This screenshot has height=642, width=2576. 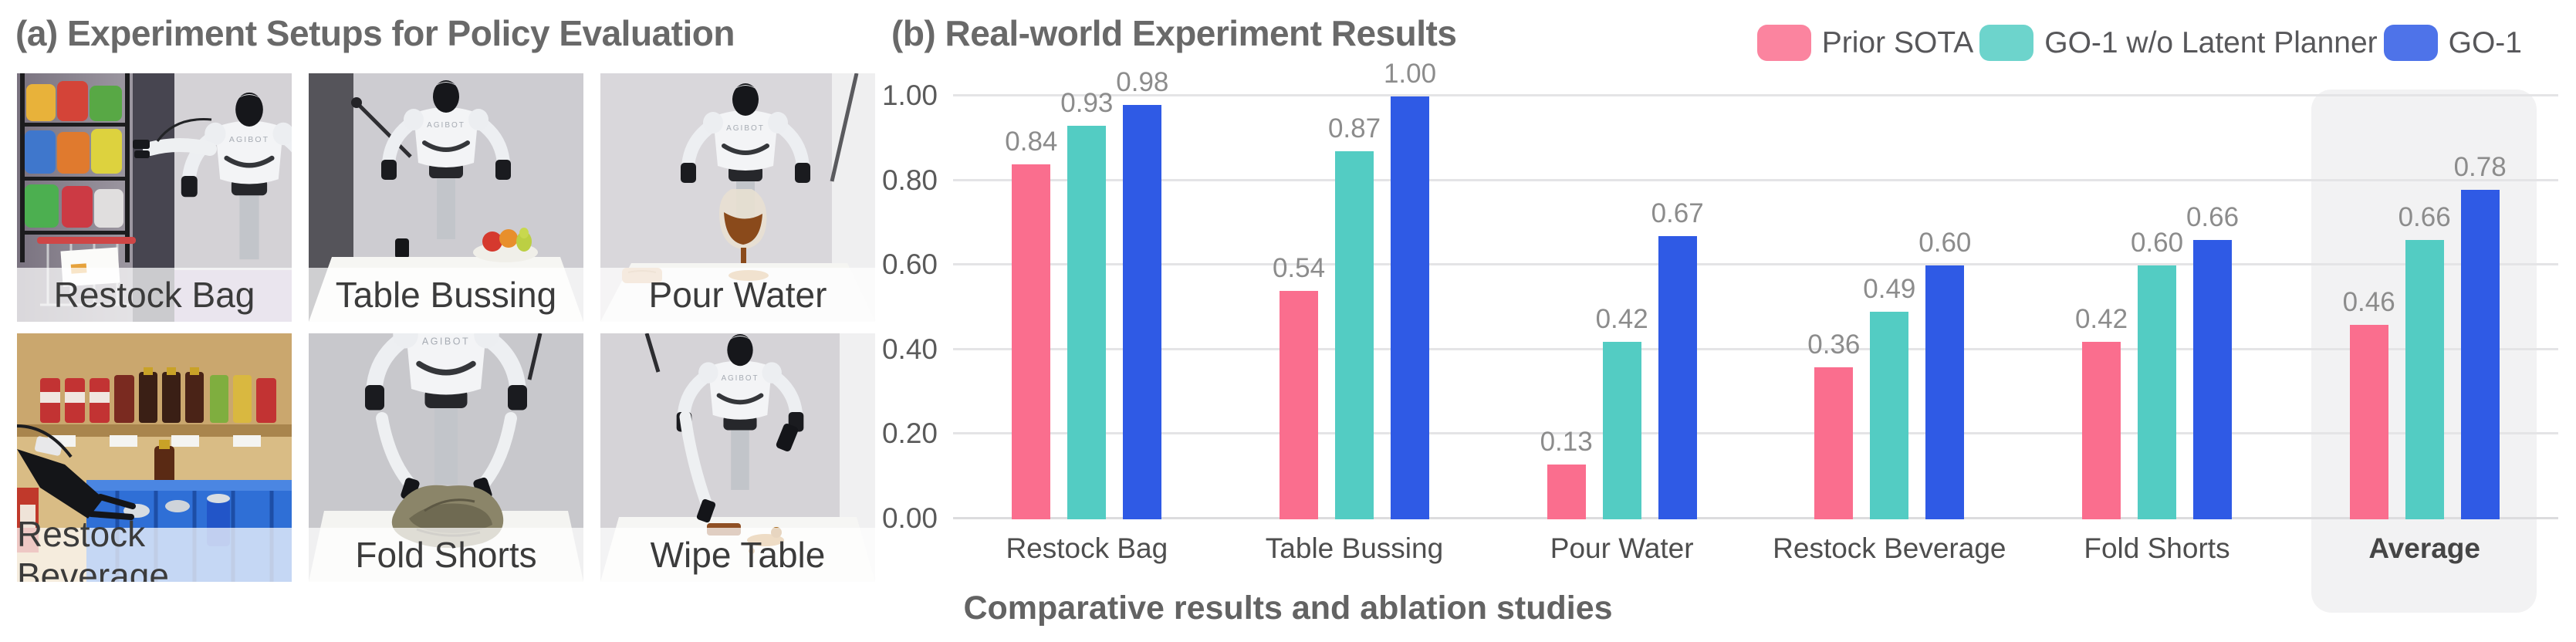 What do you see at coordinates (737, 197) in the screenshot?
I see `photo-tile-pour-water: Pour Water` at bounding box center [737, 197].